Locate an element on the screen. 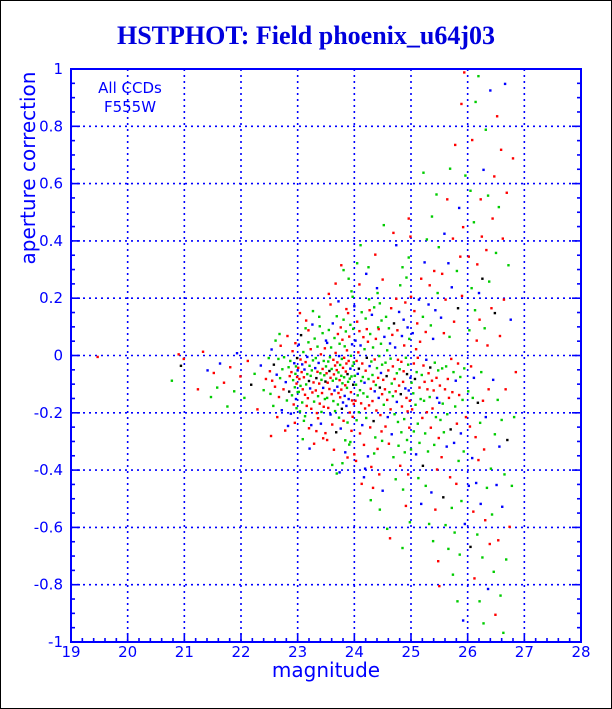  svg-text: 1 is located at coordinates (58, 69).